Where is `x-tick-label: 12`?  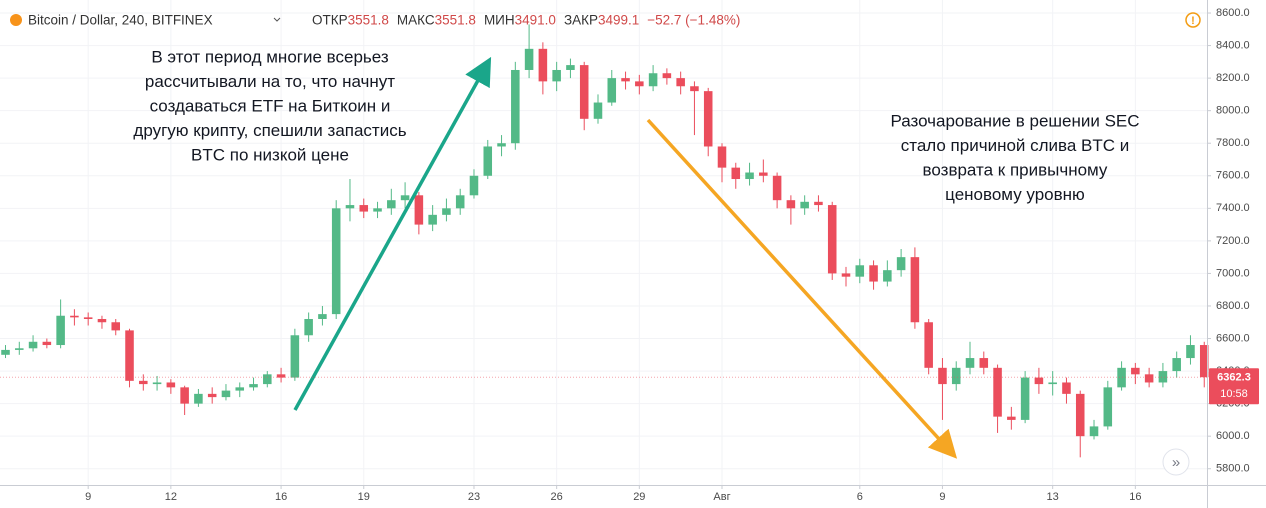
x-tick-label: 12 is located at coordinates (171, 497).